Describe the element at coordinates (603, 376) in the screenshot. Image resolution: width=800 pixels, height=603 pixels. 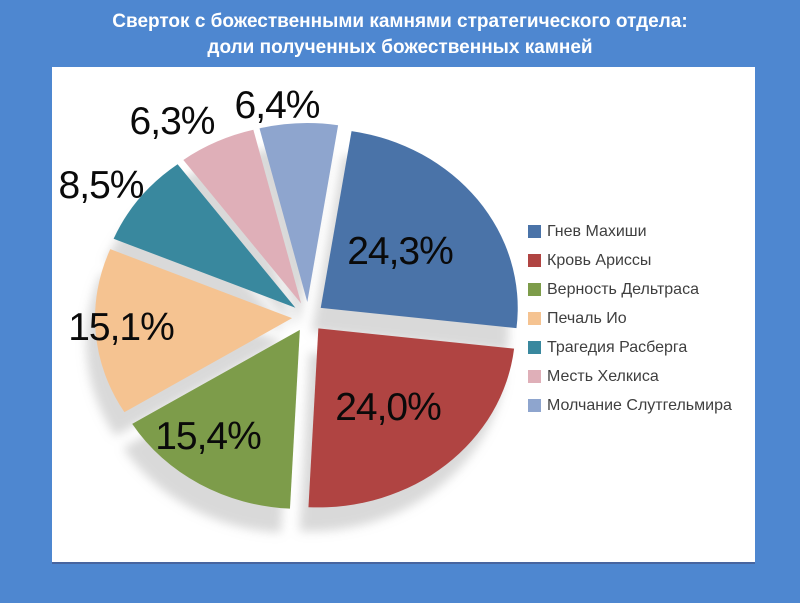
I see `legend-label: Месть Хелкиса` at that location.